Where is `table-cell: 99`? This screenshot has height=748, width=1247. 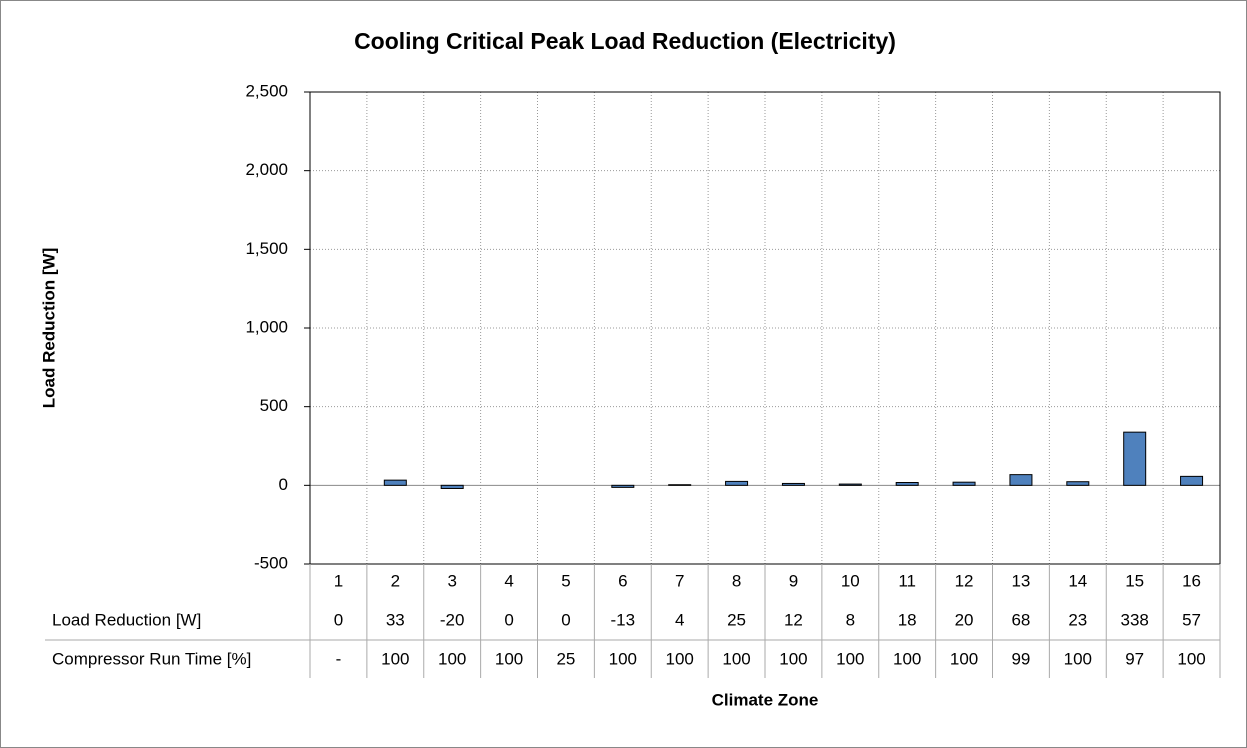
table-cell: 99 is located at coordinates (1020, 658).